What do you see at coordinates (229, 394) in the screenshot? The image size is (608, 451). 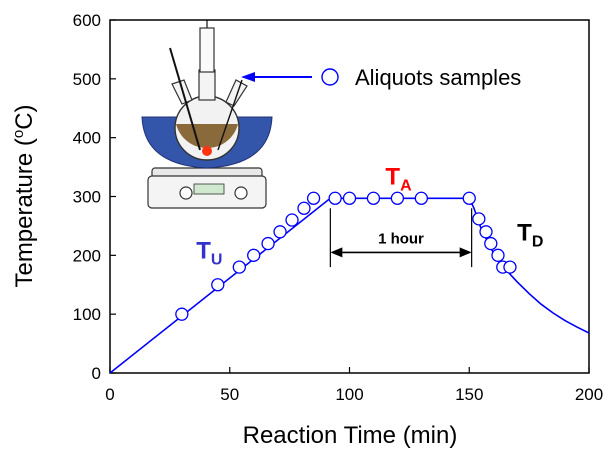 I see `x-tick-label: 50` at bounding box center [229, 394].